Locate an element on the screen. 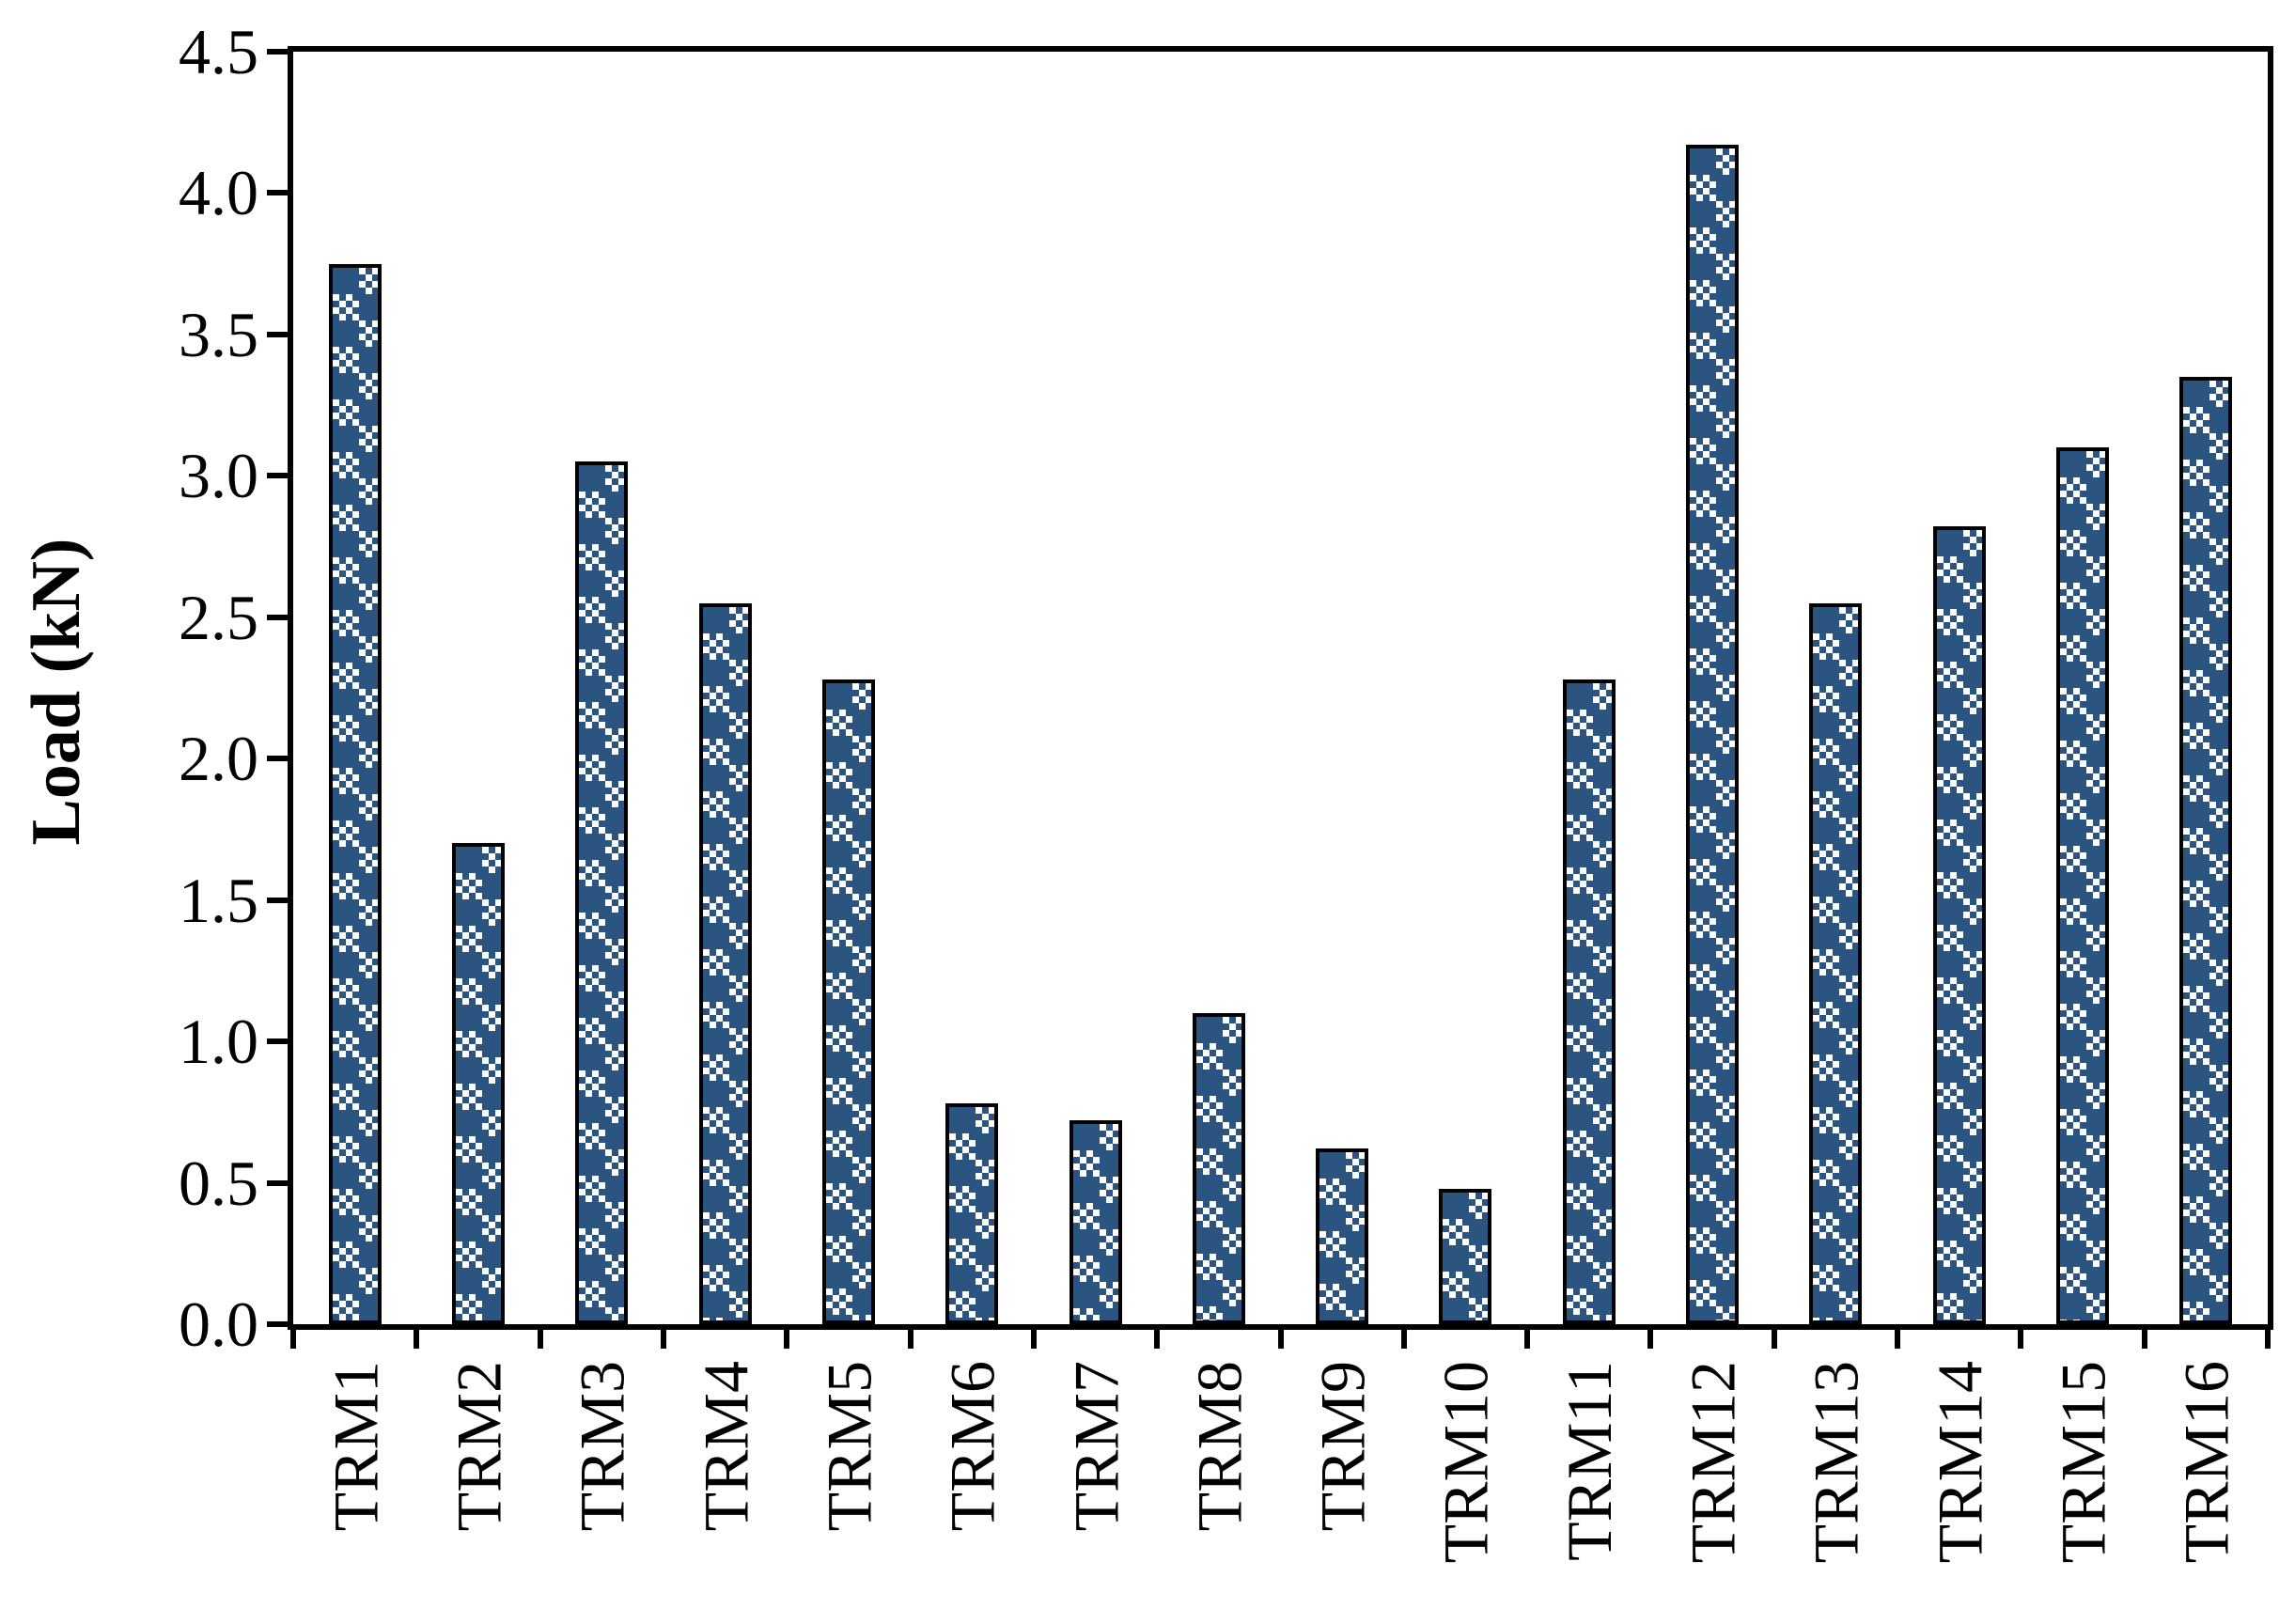 The image size is (2295, 1624). bar-TRM1 is located at coordinates (355, 794).